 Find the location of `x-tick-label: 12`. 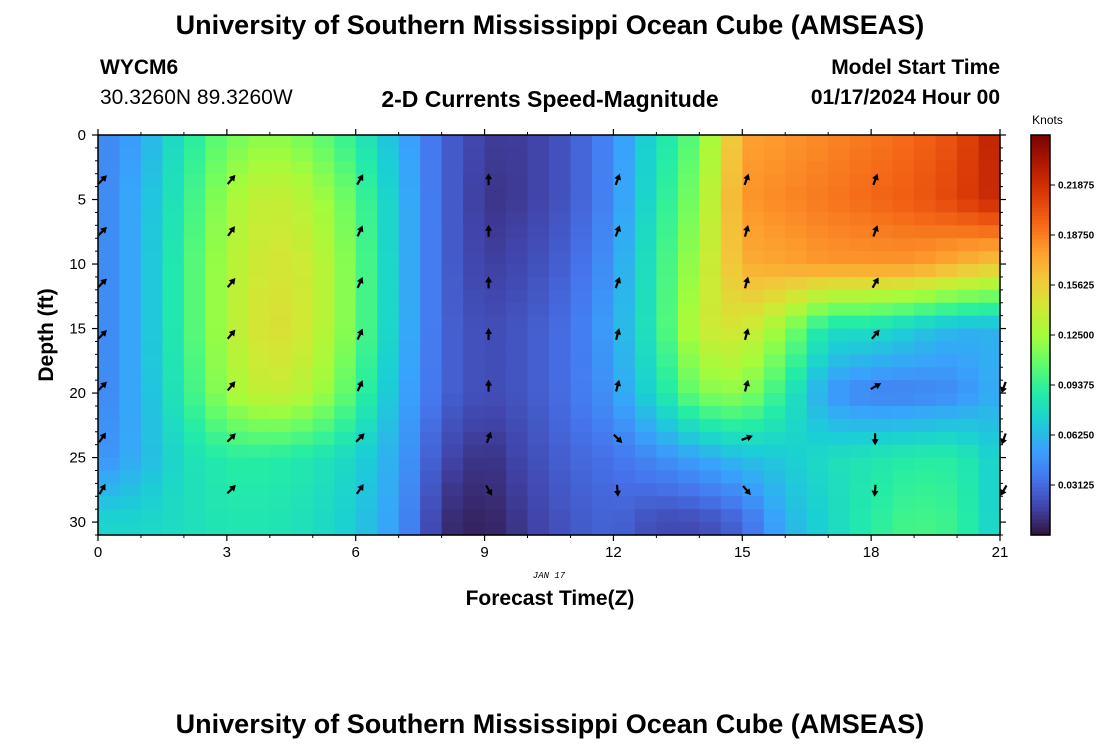

x-tick-label: 12 is located at coordinates (613, 552).